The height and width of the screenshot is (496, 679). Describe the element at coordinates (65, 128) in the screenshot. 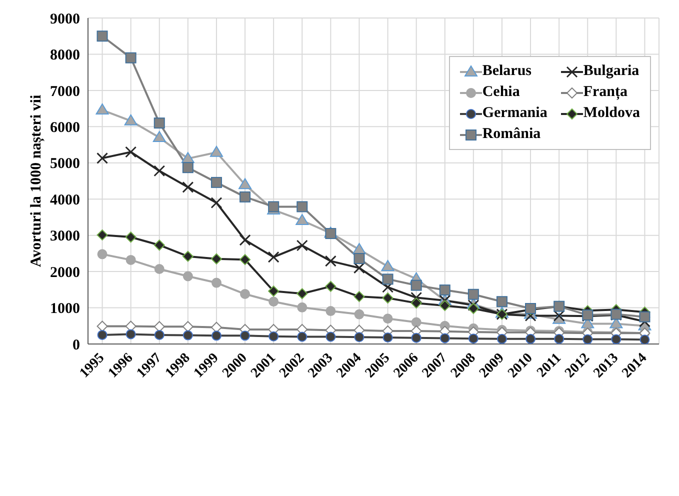

I see `y-tick-label: 6000` at that location.